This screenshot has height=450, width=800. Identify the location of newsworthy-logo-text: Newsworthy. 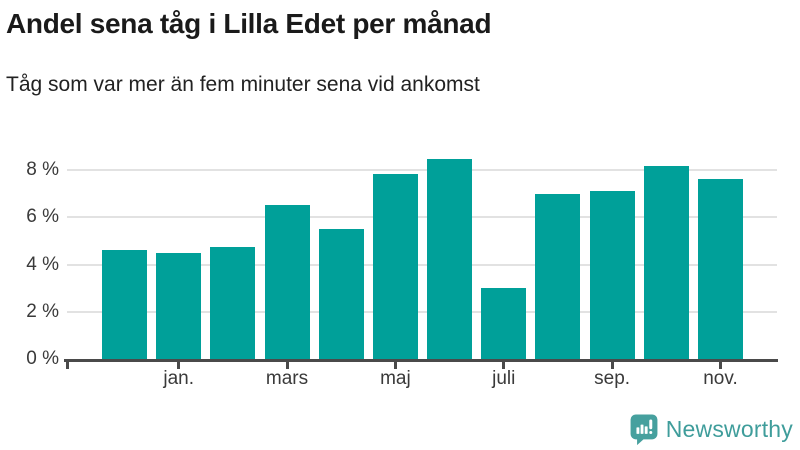
(729, 429).